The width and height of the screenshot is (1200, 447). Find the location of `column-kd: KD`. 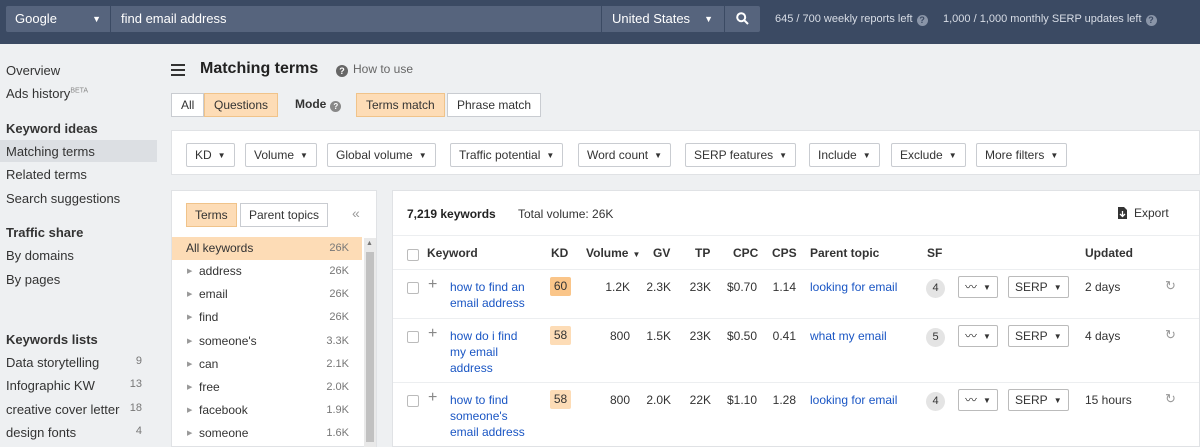

column-kd: KD is located at coordinates (560, 253).